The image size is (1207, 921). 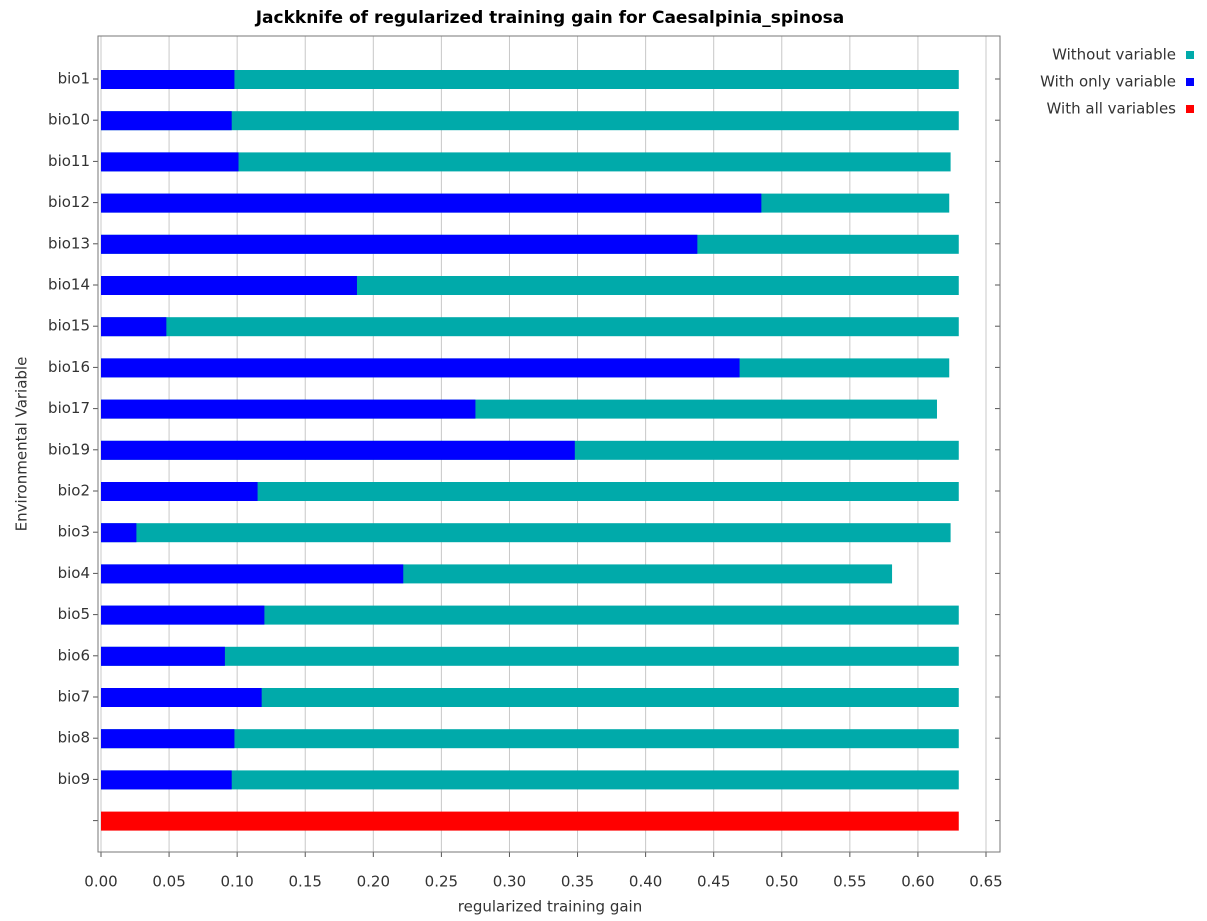 What do you see at coordinates (74, 738) in the screenshot?
I see `y-tick-label: bio8` at bounding box center [74, 738].